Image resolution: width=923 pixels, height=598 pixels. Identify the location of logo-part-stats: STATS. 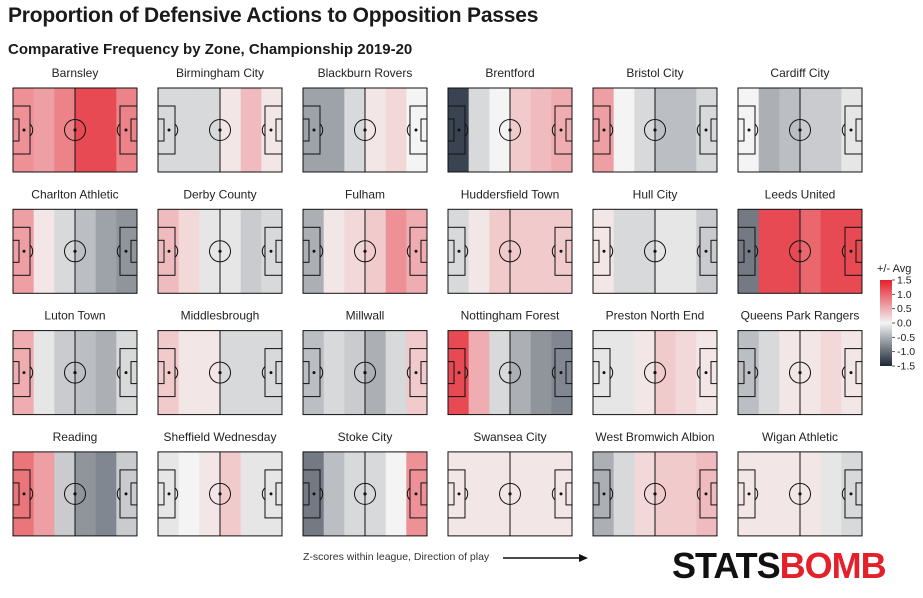
(726, 565).